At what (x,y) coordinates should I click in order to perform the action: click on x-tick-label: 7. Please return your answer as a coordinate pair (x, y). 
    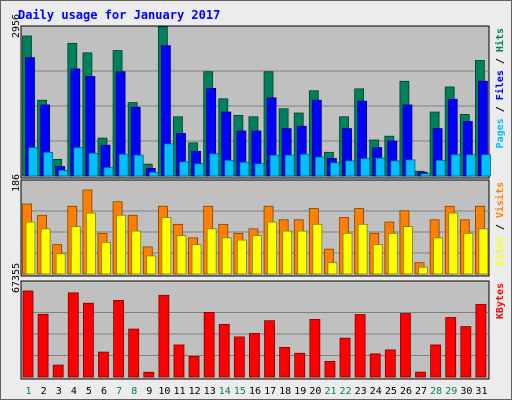
    Looking at the image, I should click on (119, 391).